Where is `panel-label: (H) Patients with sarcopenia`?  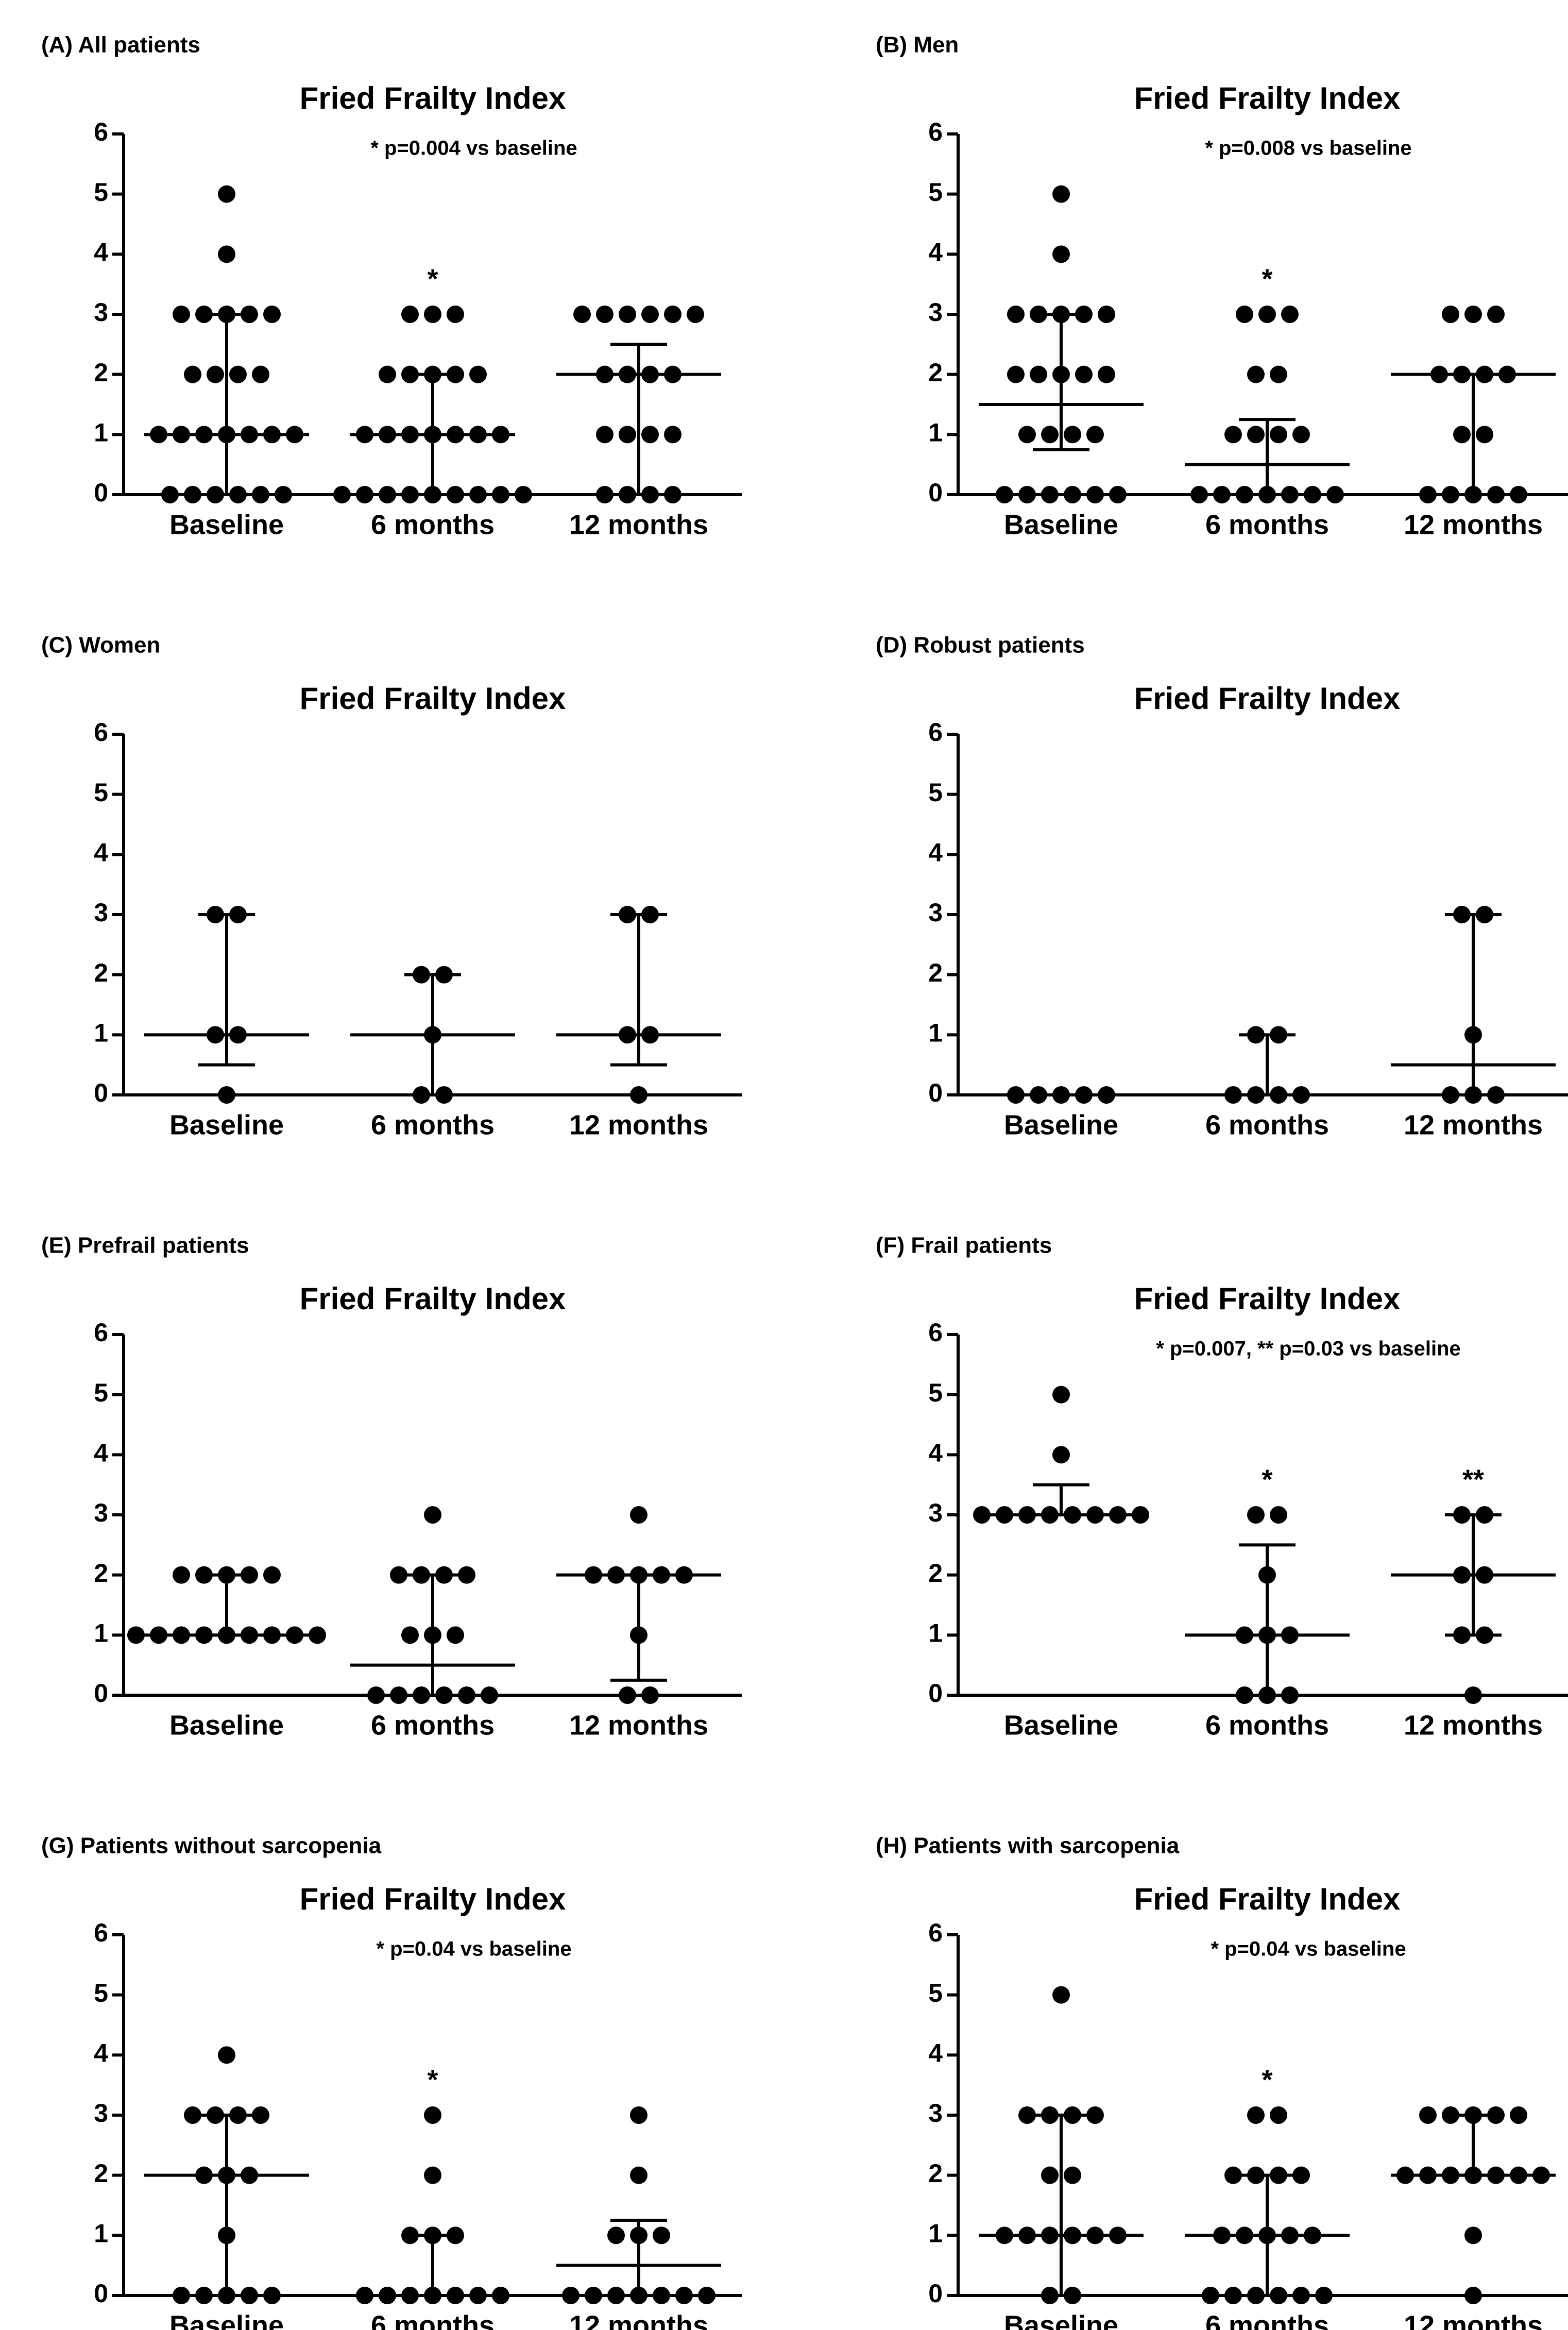 panel-label: (H) Patients with sarcopenia is located at coordinates (1028, 1846).